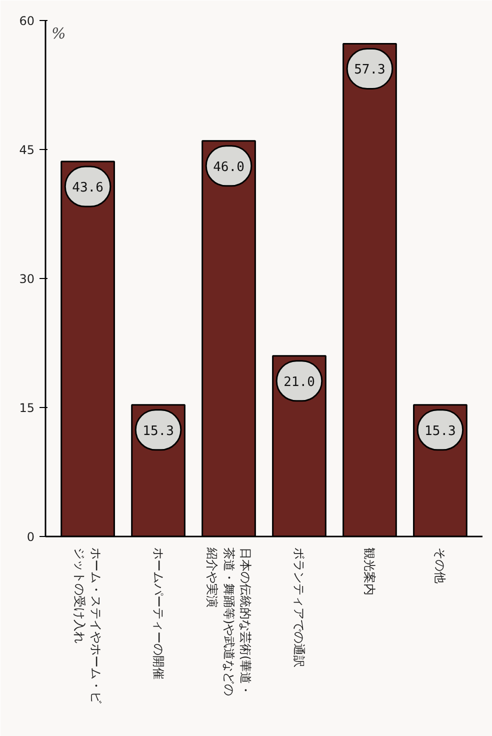 This screenshot has width=492, height=736. Describe the element at coordinates (228, 167) in the screenshot. I see `data-label: 46.0` at that location.